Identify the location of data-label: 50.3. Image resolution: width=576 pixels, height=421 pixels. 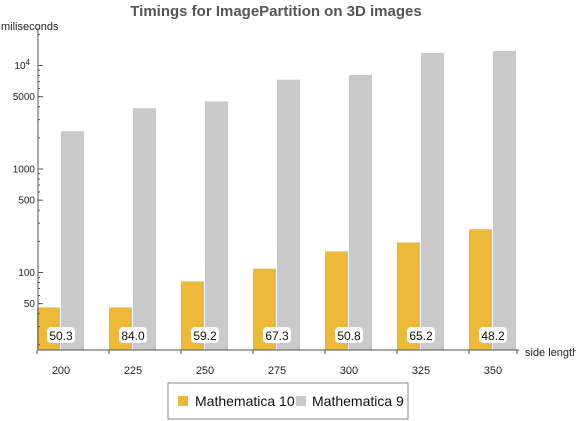
(61, 336).